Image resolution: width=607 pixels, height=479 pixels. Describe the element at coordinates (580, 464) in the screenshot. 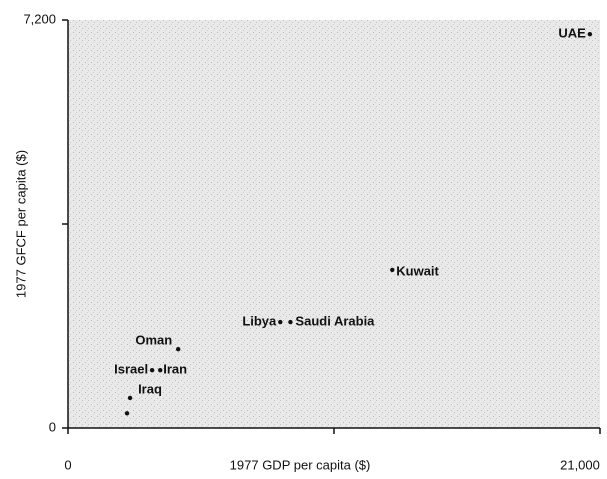

I see `x-tick-label: 21,000` at that location.